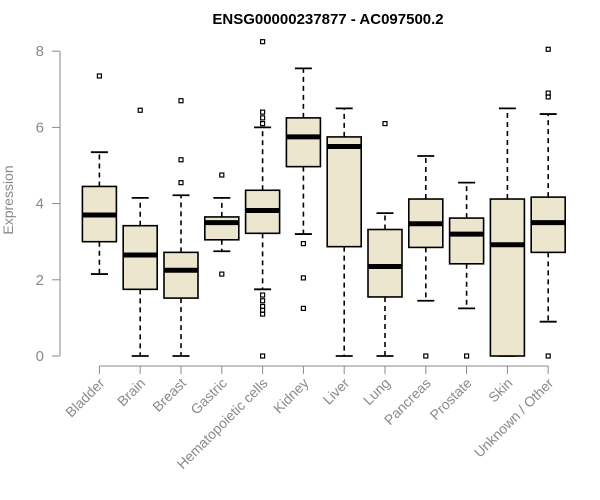 This screenshot has width=600, height=500. I want to click on y-axis: 0 2 4 6 8, so click(48, 204).